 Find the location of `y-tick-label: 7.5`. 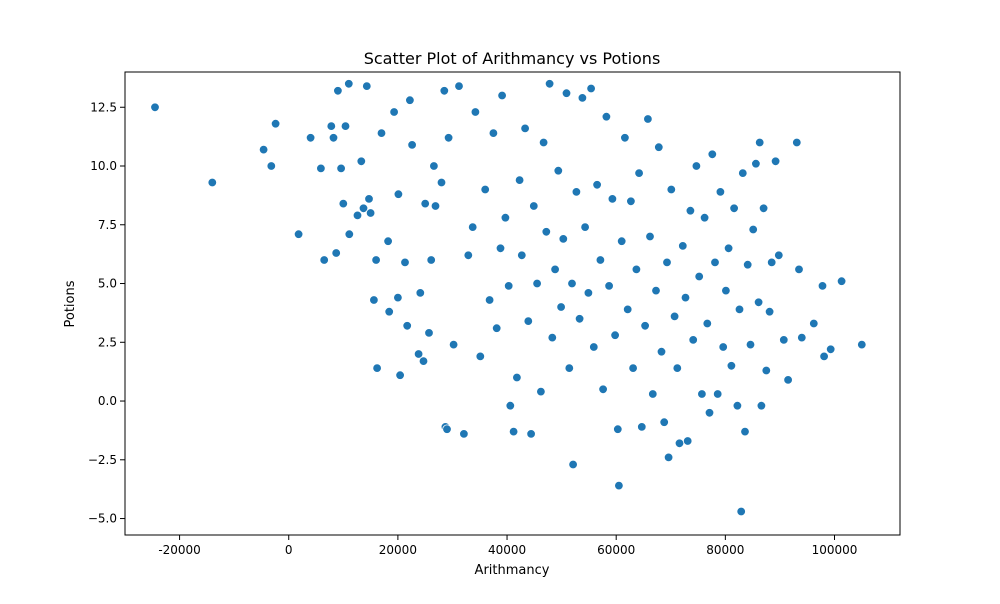

y-tick-label: 7.5 is located at coordinates (107, 225).